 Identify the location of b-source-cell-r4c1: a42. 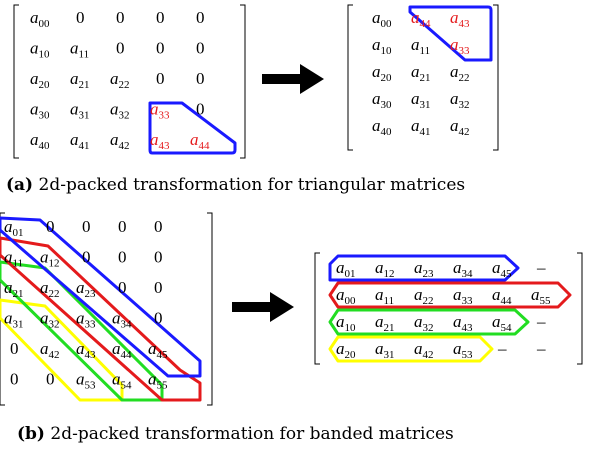
(50, 350).